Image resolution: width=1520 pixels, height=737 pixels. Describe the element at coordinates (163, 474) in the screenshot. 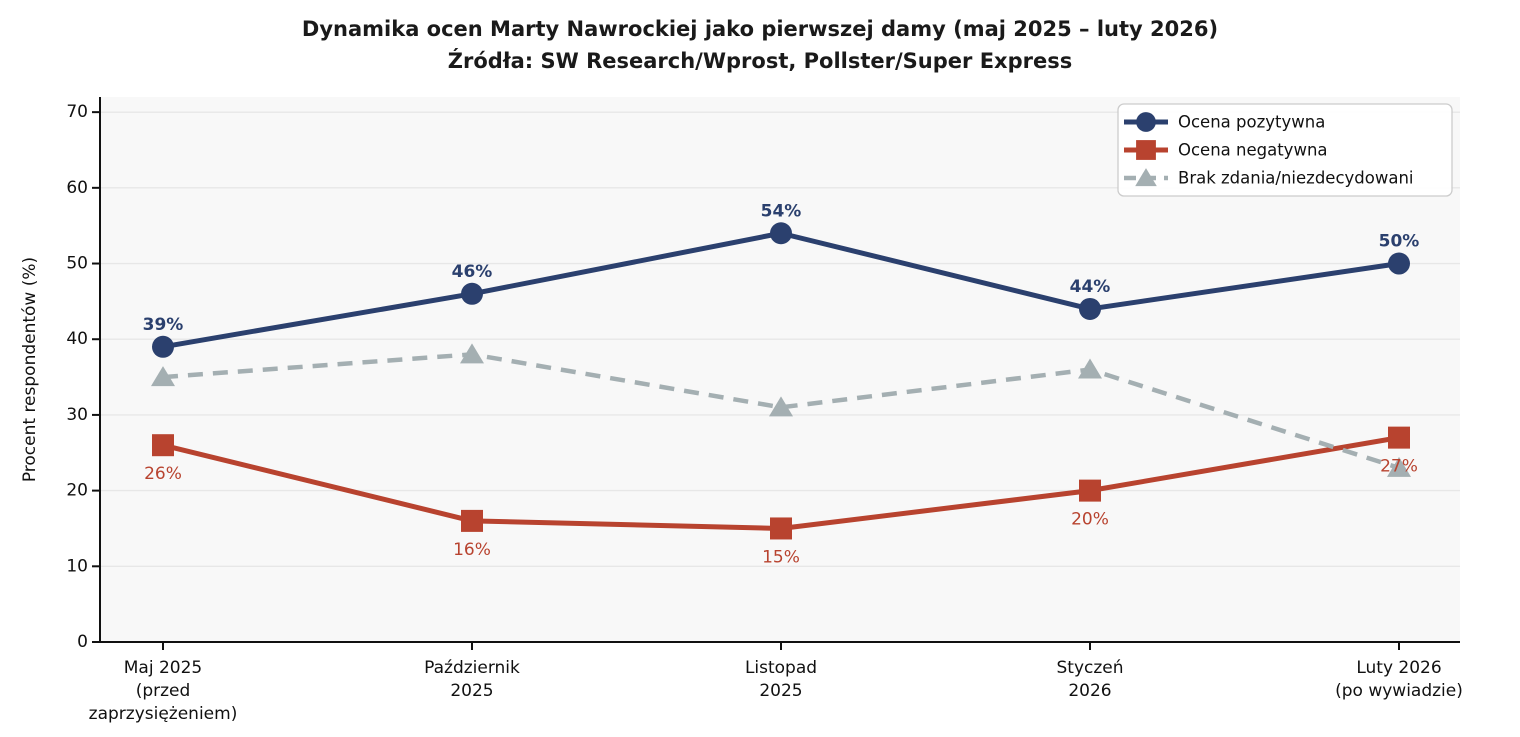

I see `data-label: 26%` at that location.